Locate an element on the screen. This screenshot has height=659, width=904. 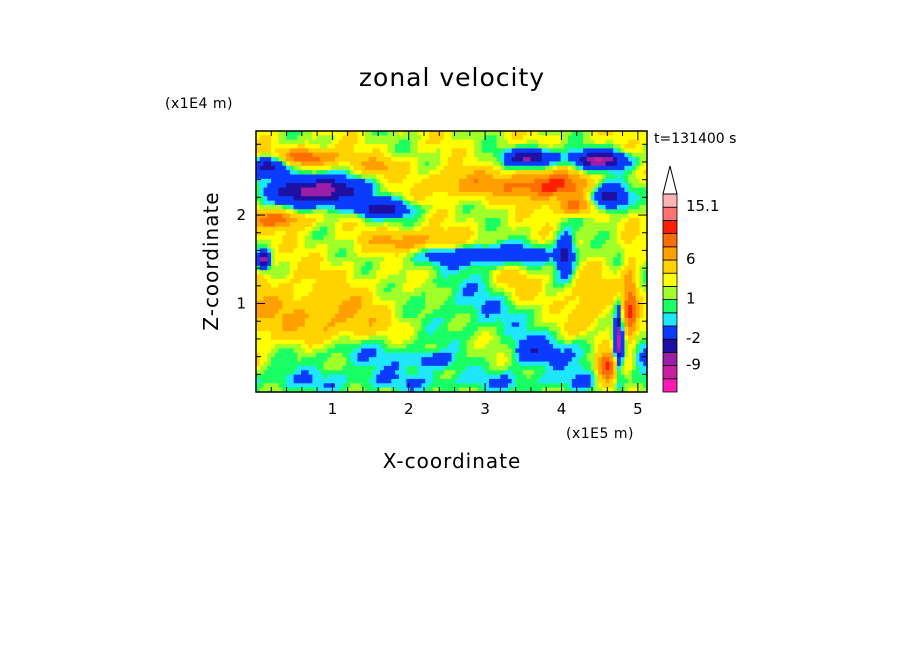
y-axis-label: Z-coordinate is located at coordinates (211, 260).